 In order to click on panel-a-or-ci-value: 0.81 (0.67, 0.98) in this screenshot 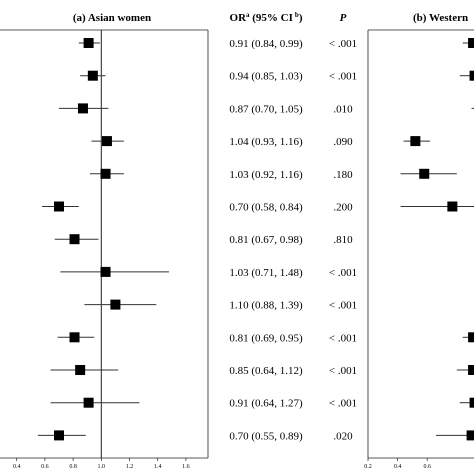, I will do `click(266, 240)`.